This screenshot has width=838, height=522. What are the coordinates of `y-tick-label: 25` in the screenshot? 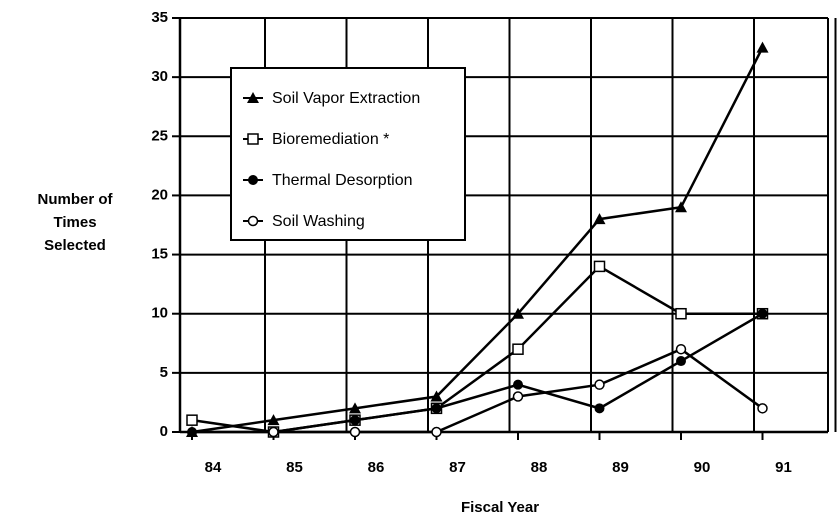 It's located at (159, 135).